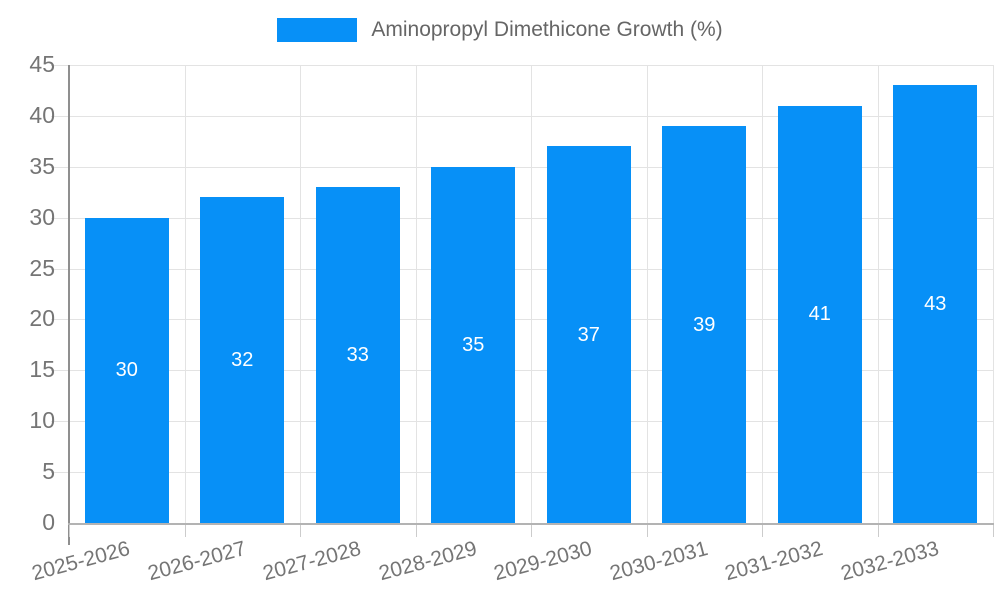 Image resolution: width=1000 pixels, height=600 pixels. What do you see at coordinates (81, 561) in the screenshot?
I see `x-axis-tick-label: 2025-2026` at bounding box center [81, 561].